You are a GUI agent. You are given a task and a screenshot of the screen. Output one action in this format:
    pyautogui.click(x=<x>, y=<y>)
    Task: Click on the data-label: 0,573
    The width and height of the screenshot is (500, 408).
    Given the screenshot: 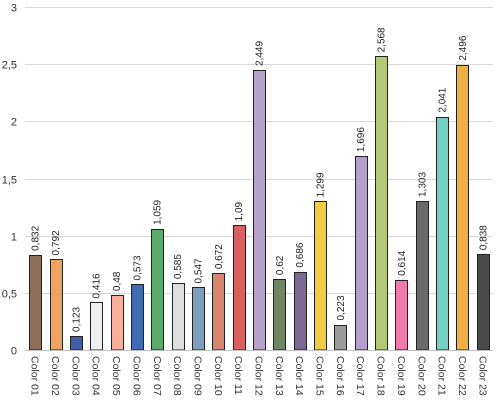 What is the action you would take?
    pyautogui.click(x=137, y=267)
    